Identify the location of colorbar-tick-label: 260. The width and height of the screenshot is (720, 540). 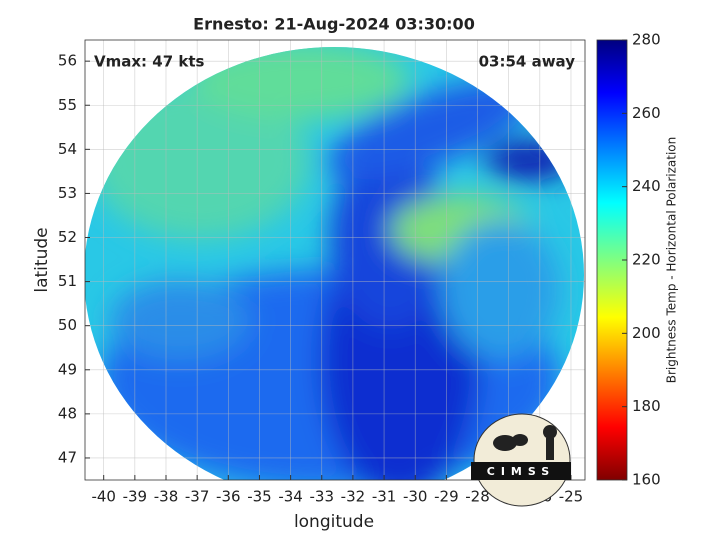
(646, 113).